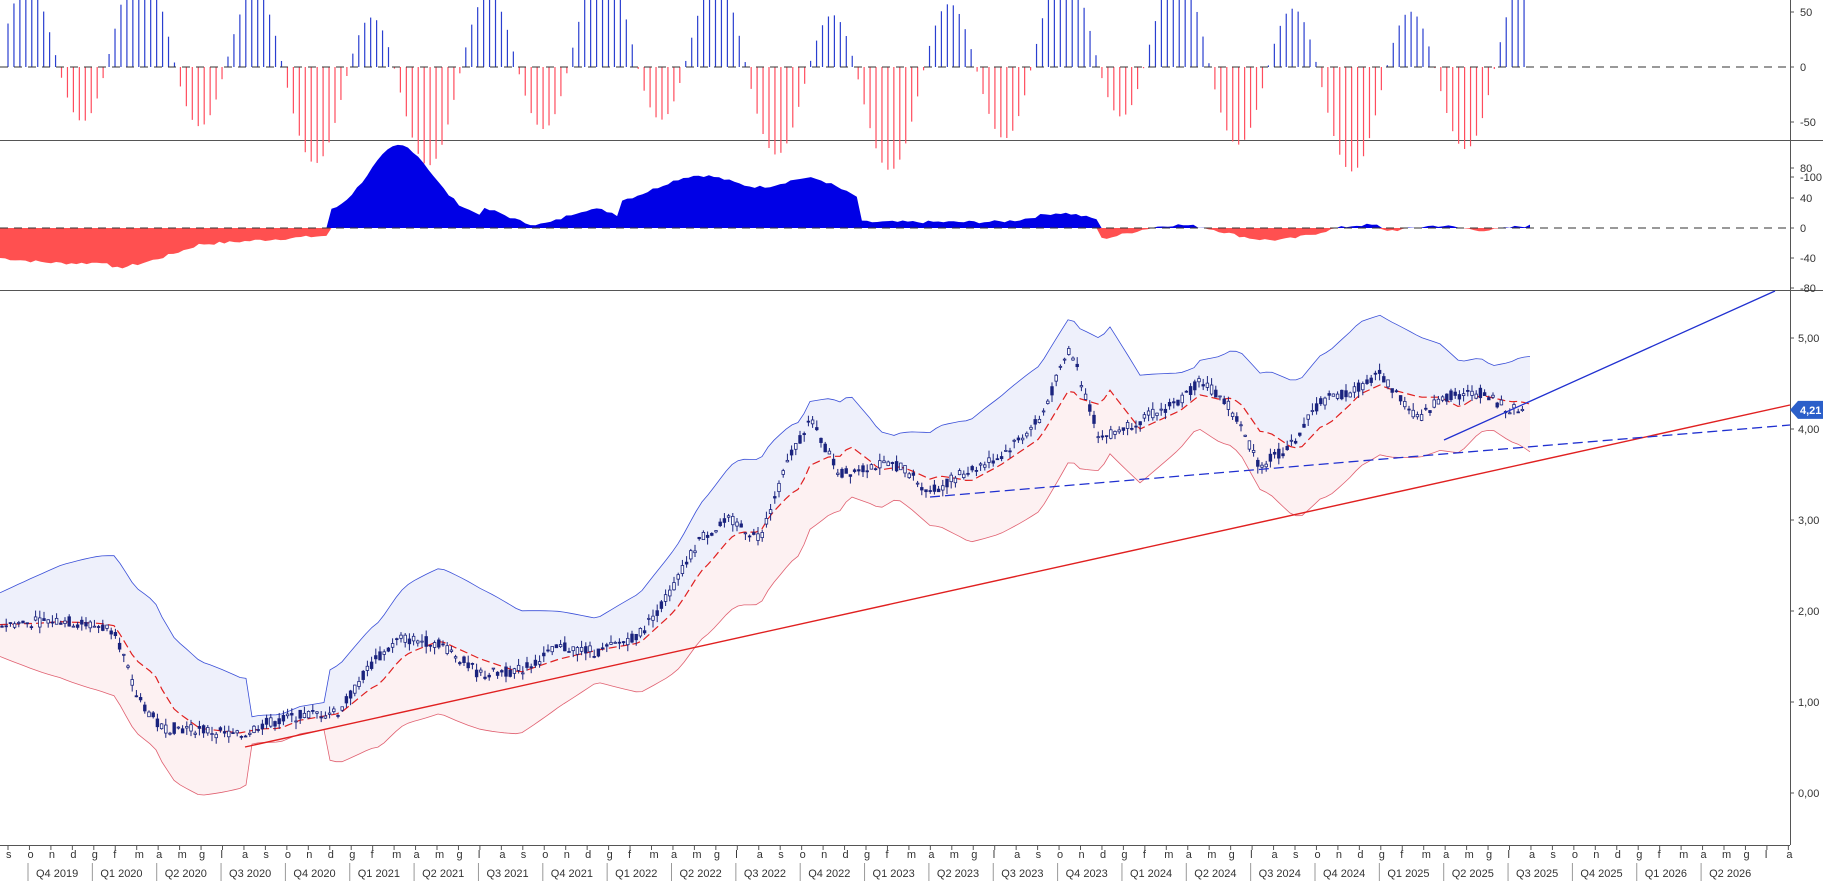 This screenshot has width=1823, height=886. What do you see at coordinates (736, 855) in the screenshot?
I see `month-label: l` at bounding box center [736, 855].